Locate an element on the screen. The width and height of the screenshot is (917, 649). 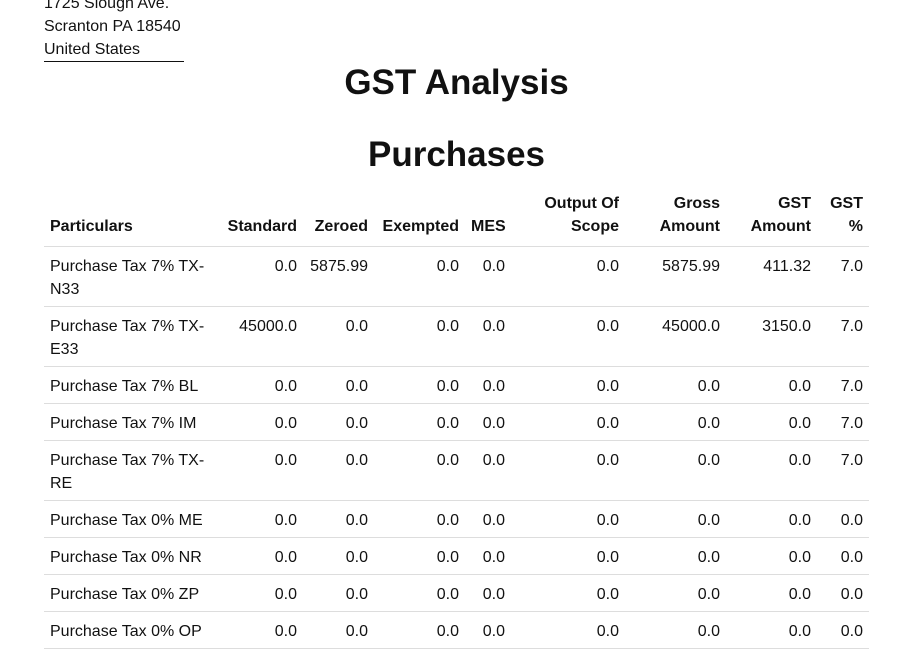
address-city-line: Scranton PA 18540 is located at coordinates (114, 26).